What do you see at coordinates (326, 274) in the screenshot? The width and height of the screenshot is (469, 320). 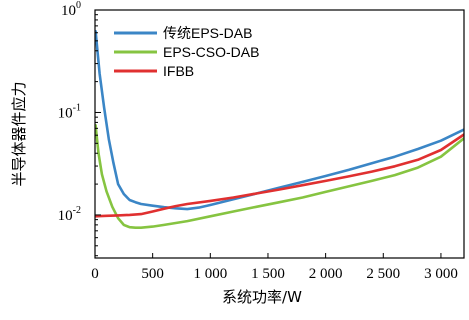 I see `x-tick-label: 2 000` at bounding box center [326, 274].